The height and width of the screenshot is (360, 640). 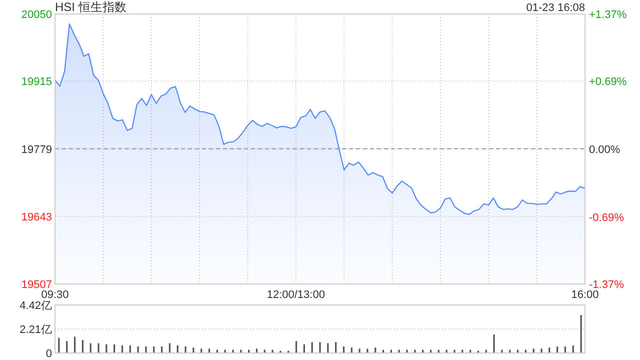 What do you see at coordinates (608, 15) in the screenshot?
I see `y2-tick-label: +1.37%` at bounding box center [608, 15].